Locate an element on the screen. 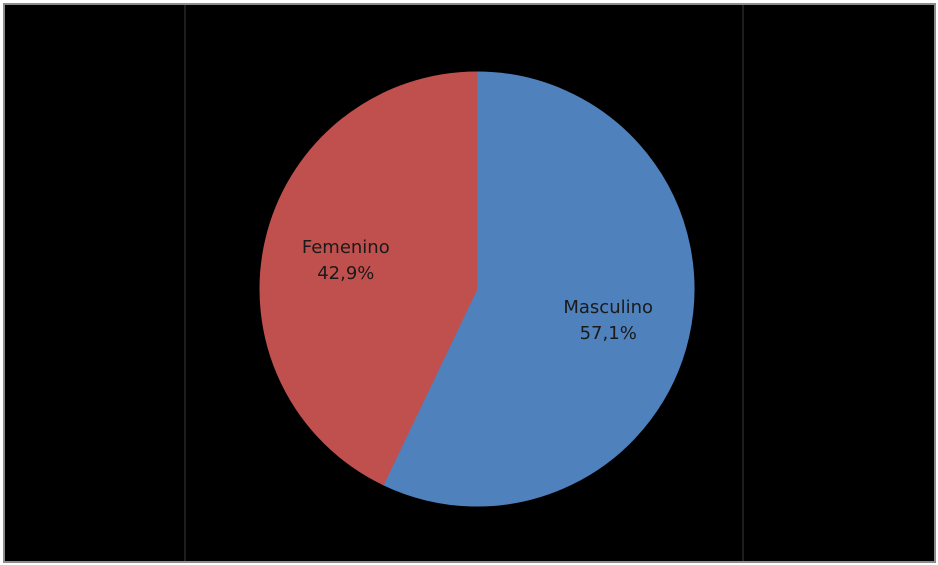 Image resolution: width=938 pixels, height=565 pixels. slice-label-femenino: Femenino is located at coordinates (346, 247).